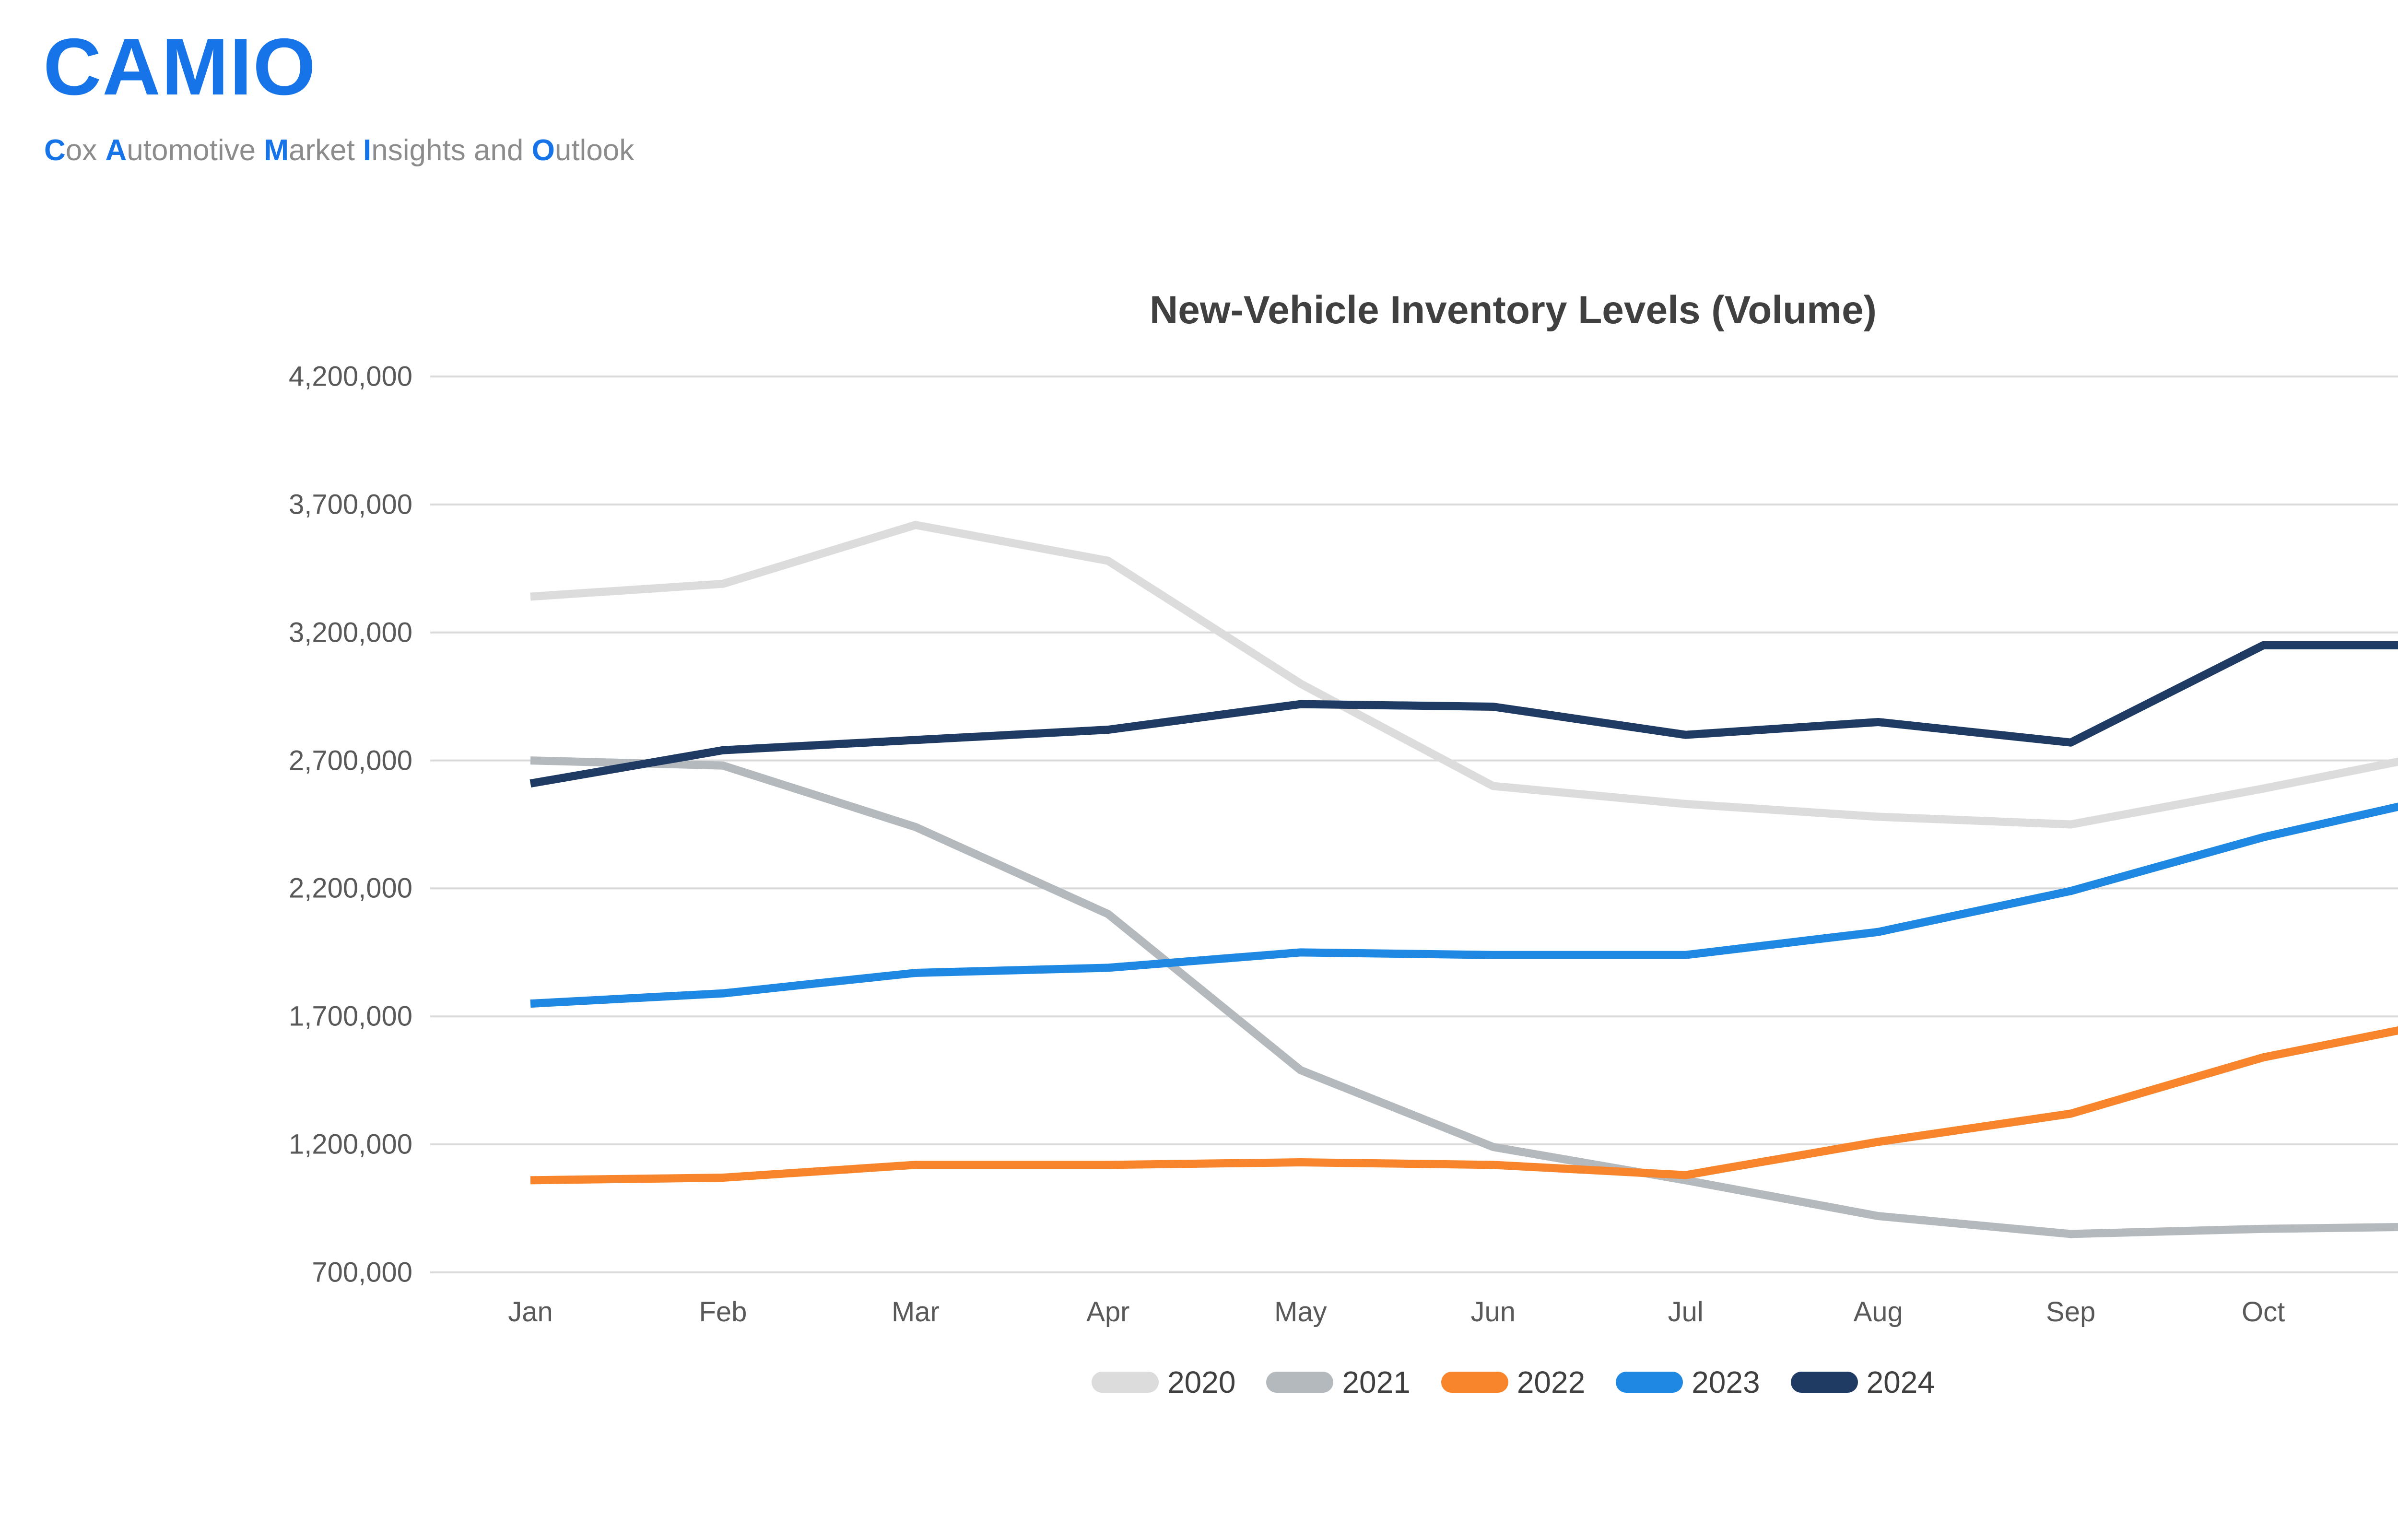 The width and height of the screenshot is (2398, 1540). What do you see at coordinates (1688, 1382) in the screenshot?
I see `legend-item-2023: 2023` at bounding box center [1688, 1382].